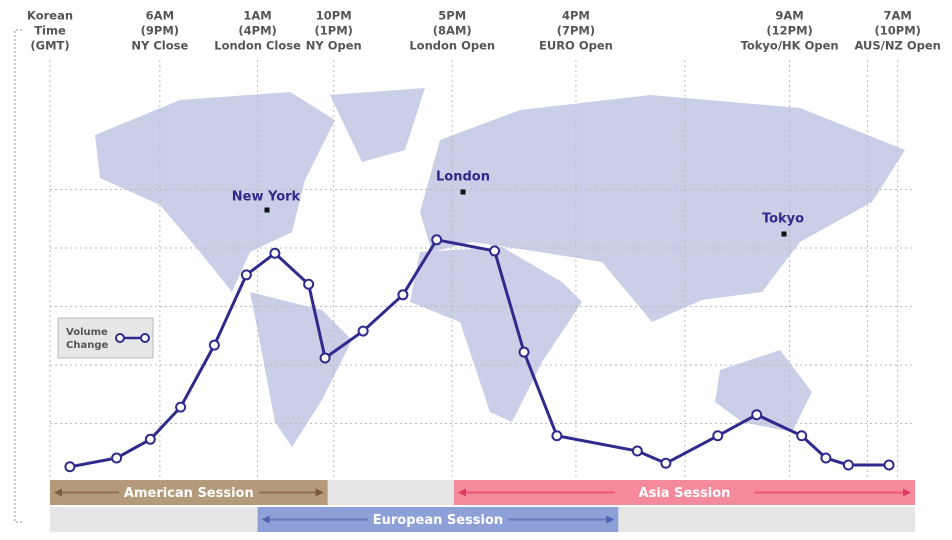 The height and width of the screenshot is (540, 952). Describe the element at coordinates (334, 46) in the screenshot. I see `time-label: NY Open` at that location.